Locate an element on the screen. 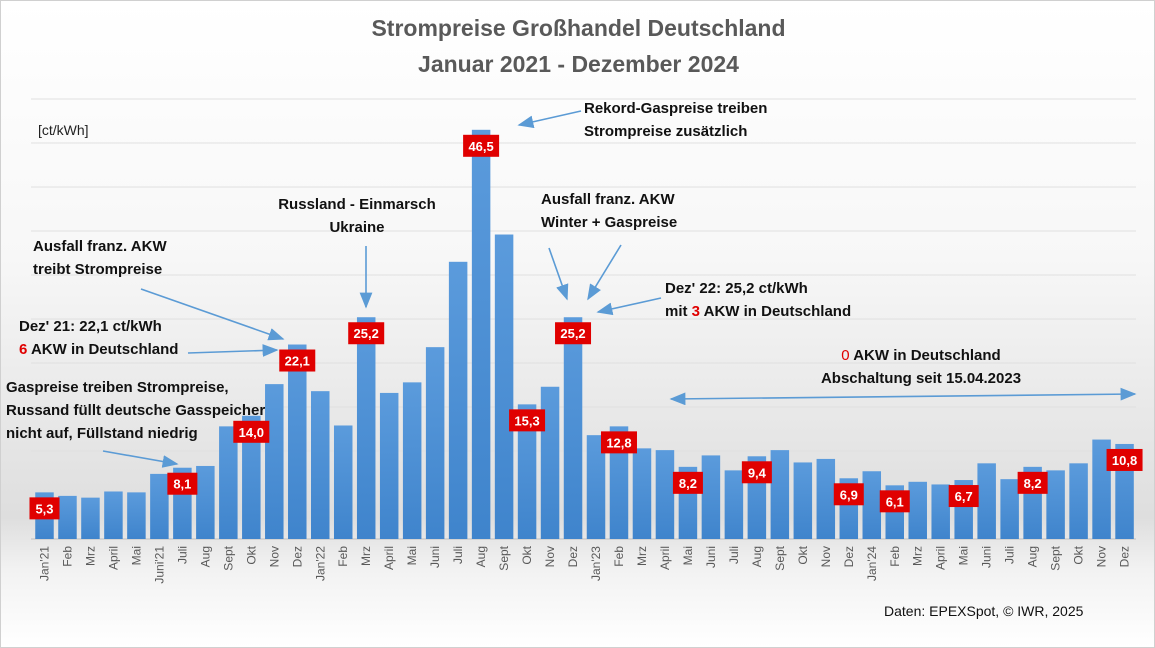 The image size is (1155, 648). data-label: 6,7 is located at coordinates (964, 496).